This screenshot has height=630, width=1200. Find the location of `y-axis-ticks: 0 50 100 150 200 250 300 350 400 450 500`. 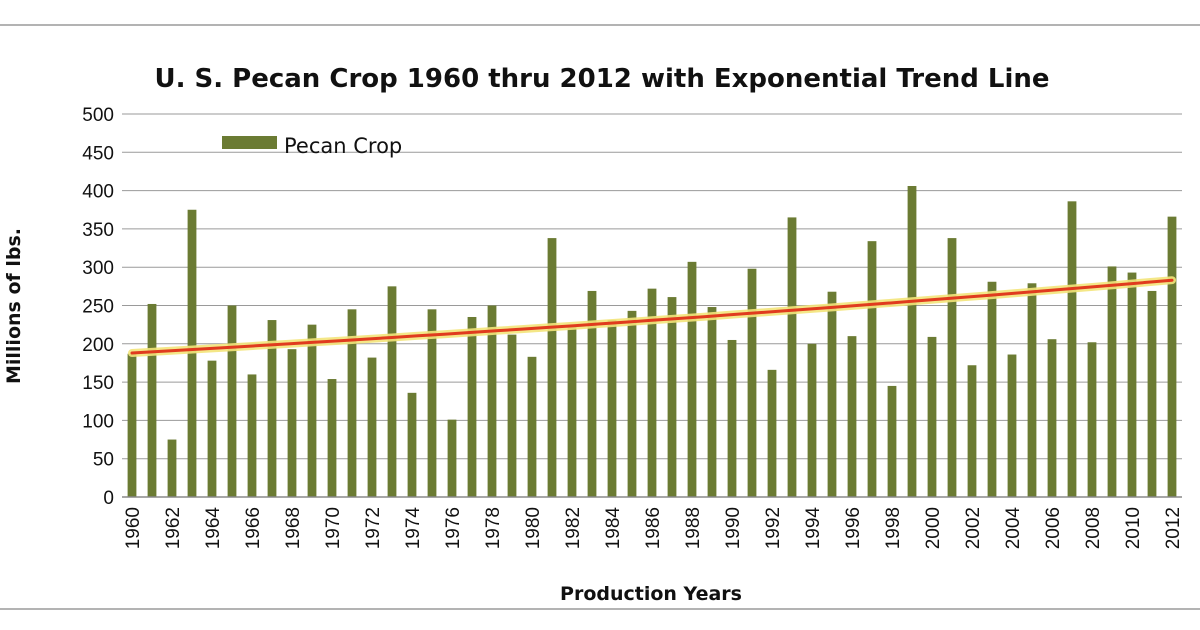

y-axis-ticks: 0 50 100 150 200 250 300 350 400 450 500 is located at coordinates (98, 307).